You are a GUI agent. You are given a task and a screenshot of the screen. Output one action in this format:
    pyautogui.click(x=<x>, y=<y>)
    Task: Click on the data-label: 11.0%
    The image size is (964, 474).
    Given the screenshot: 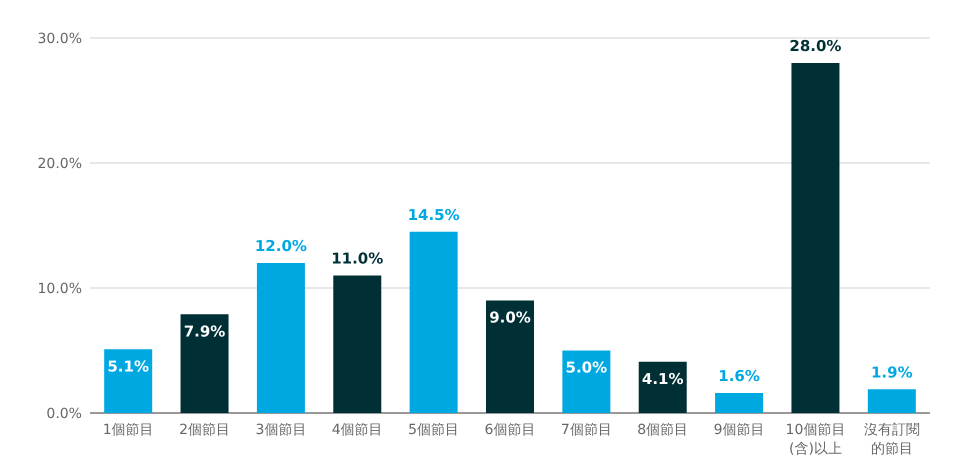 What is the action you would take?
    pyautogui.click(x=357, y=259)
    